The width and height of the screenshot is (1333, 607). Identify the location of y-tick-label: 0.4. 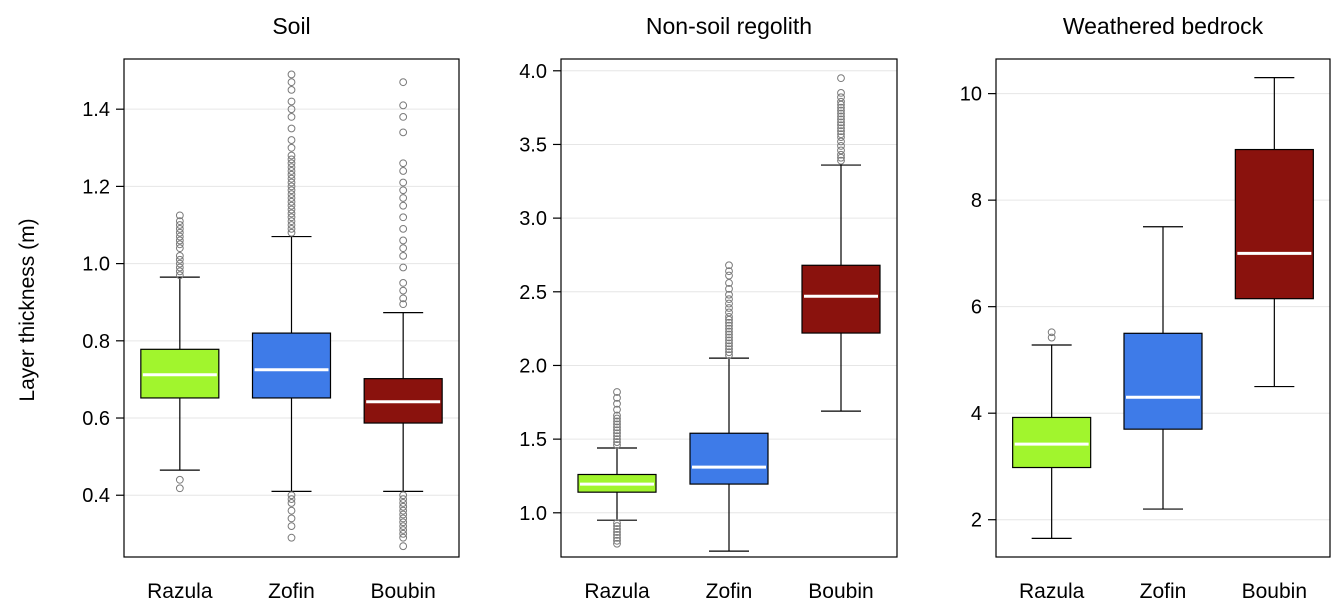
(96, 496).